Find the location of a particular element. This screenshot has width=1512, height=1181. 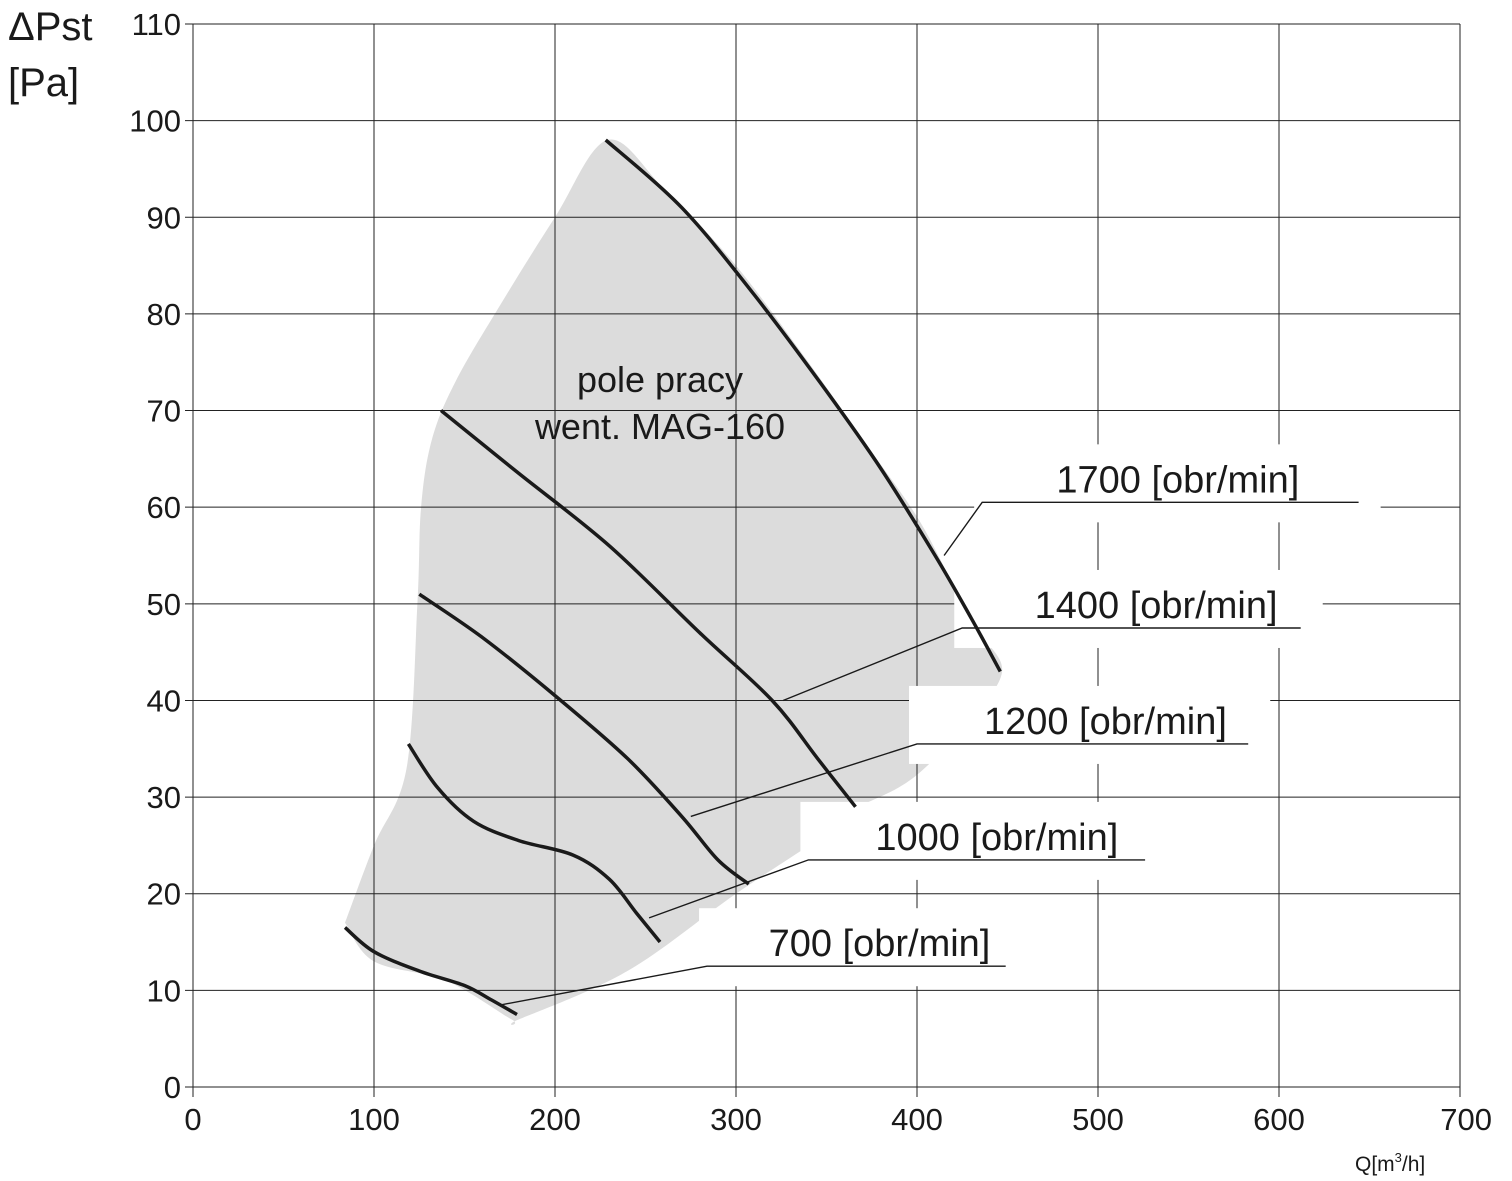

x-axis-label-main: Q[m is located at coordinates (1375, 1164).